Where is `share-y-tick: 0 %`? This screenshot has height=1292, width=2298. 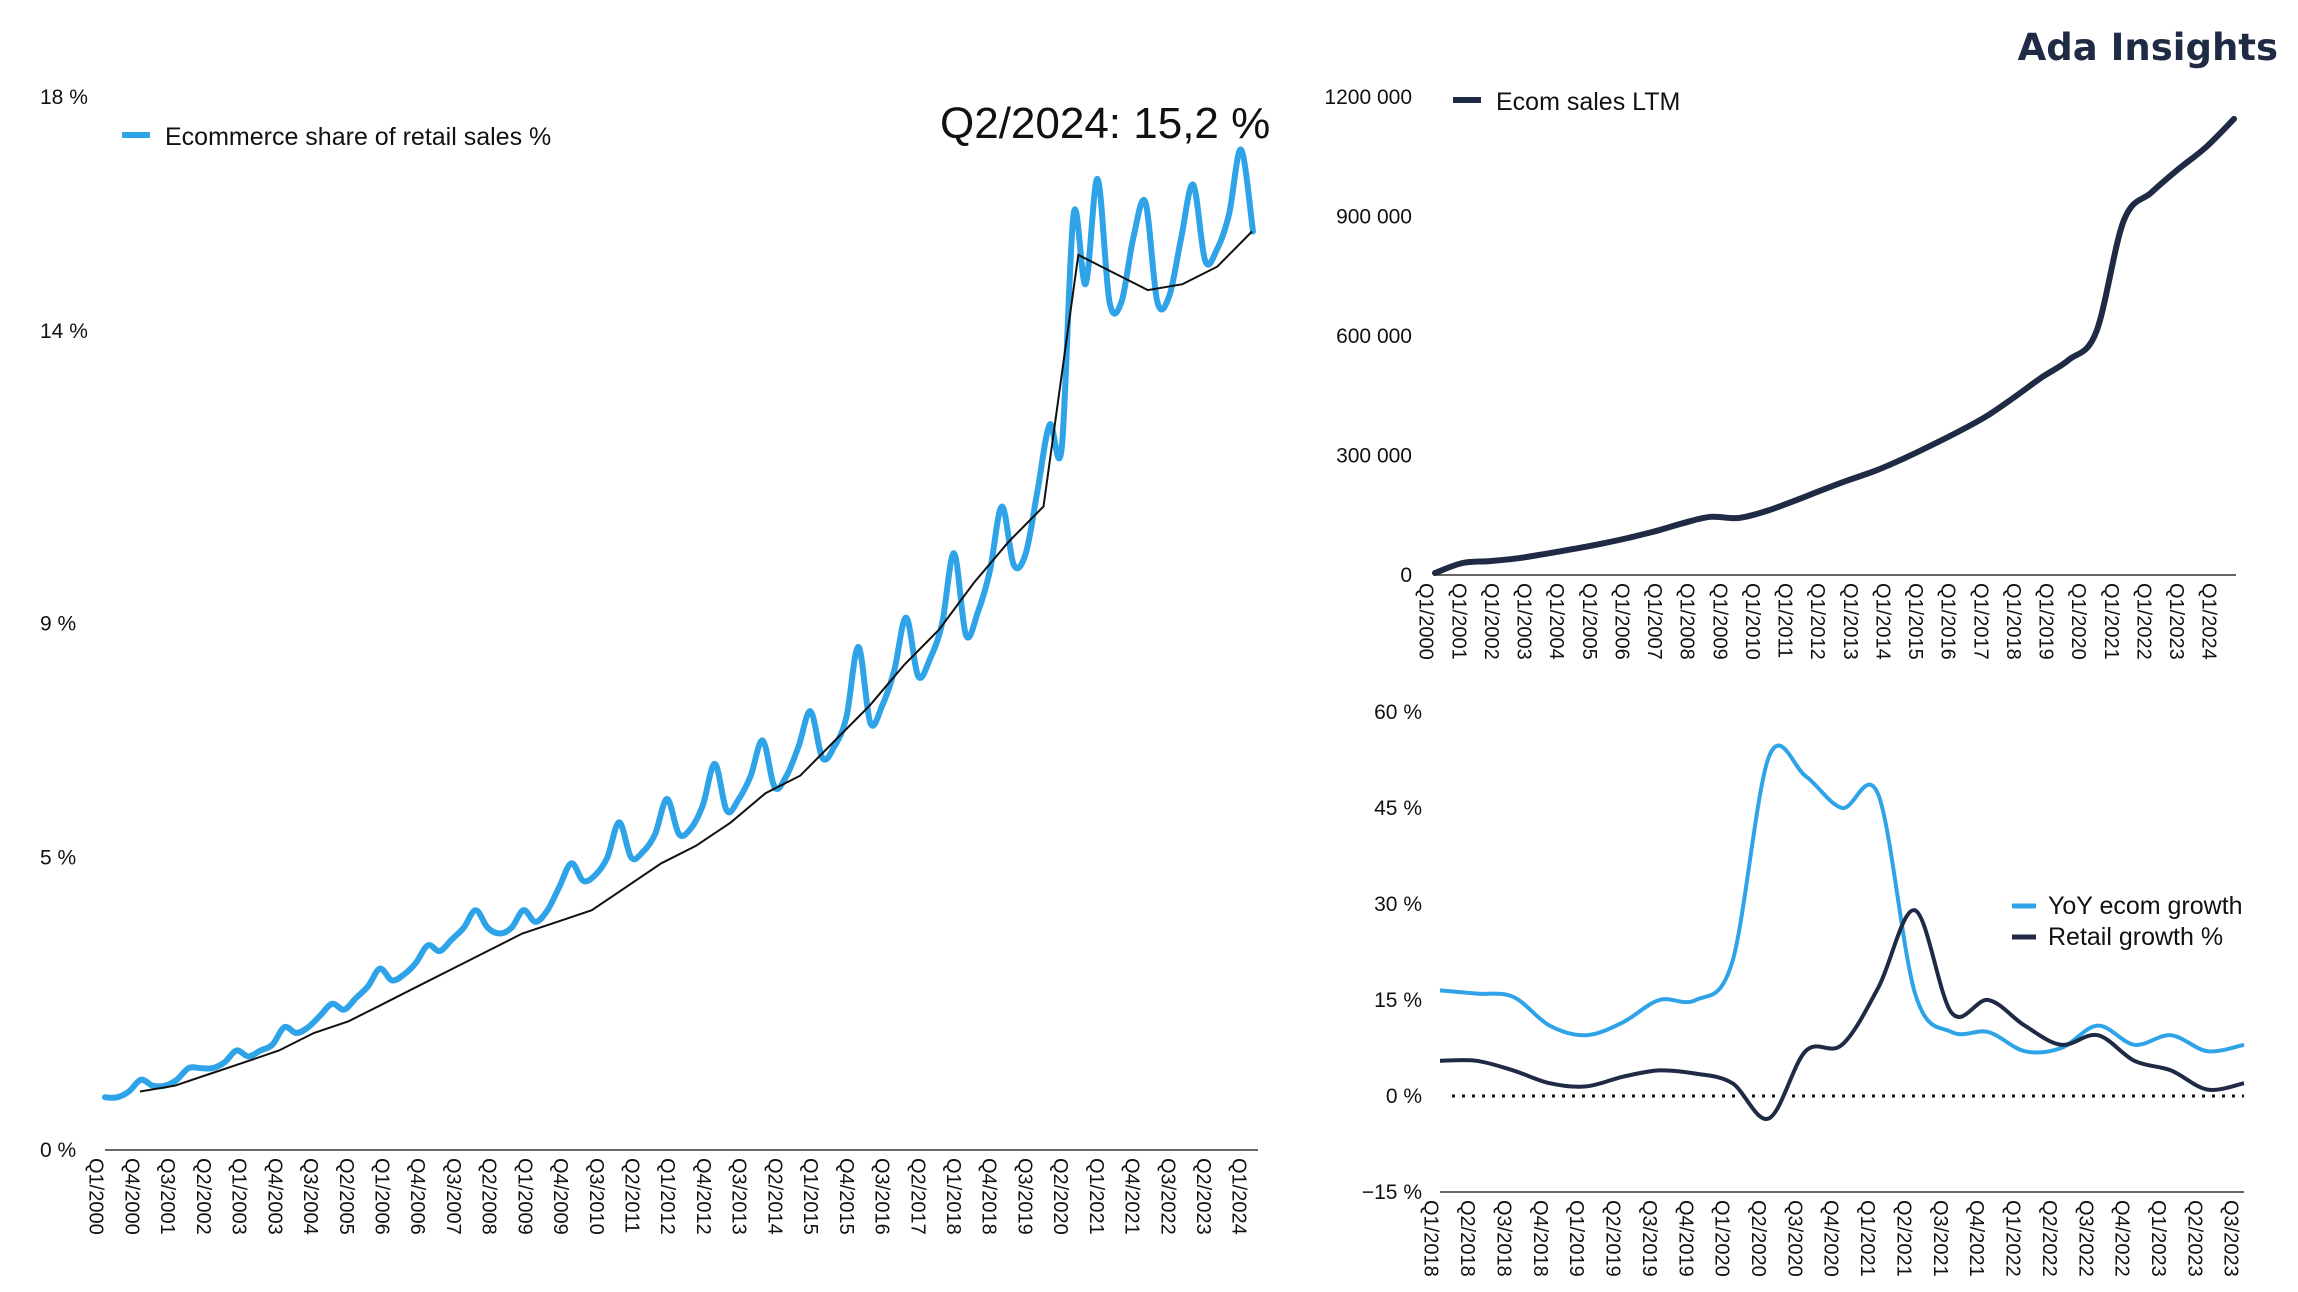 share-y-tick: 0 % is located at coordinates (58, 1150).